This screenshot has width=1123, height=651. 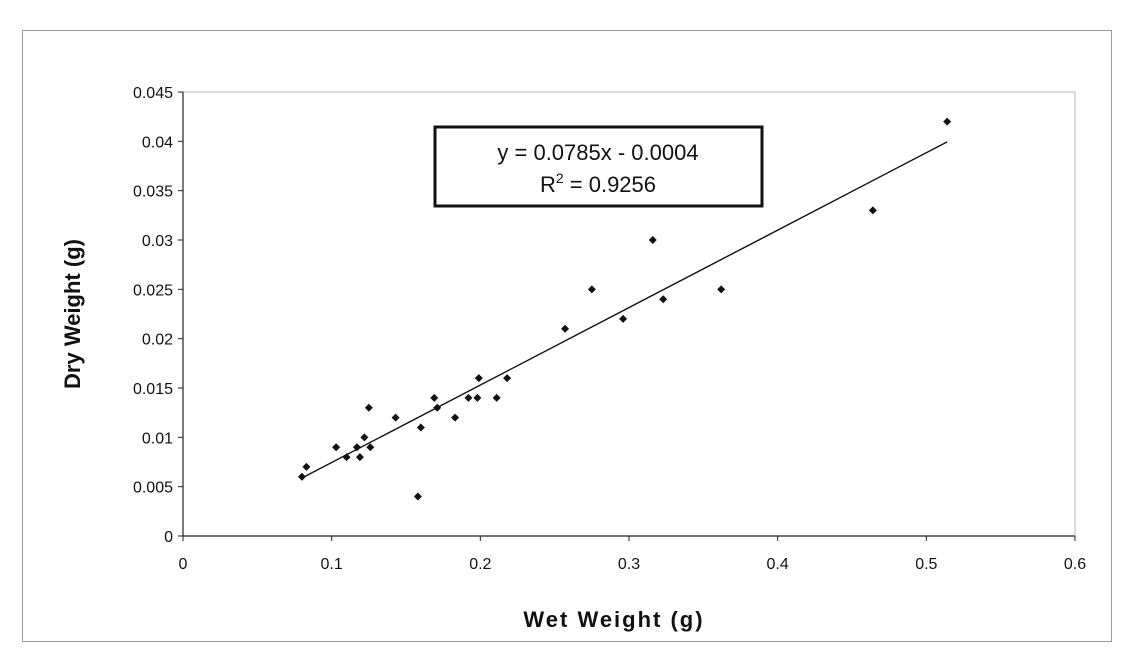 What do you see at coordinates (610, 184) in the screenshot?
I see `r-squared-value: = 0.9256` at bounding box center [610, 184].